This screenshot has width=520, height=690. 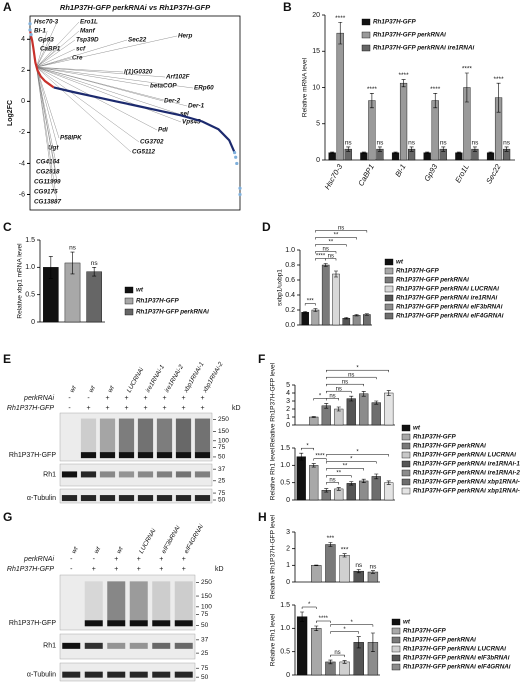 I want to click on row-label: Rh1P37H-GFP, so click(x=30, y=408).